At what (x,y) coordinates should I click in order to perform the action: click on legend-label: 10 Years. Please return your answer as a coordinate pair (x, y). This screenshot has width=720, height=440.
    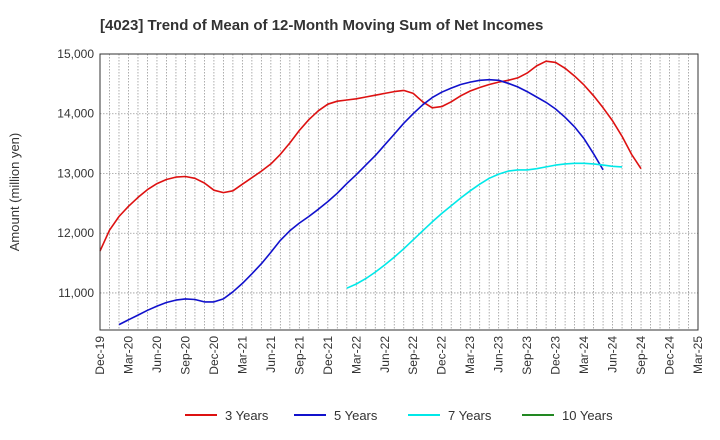
    Looking at the image, I should click on (587, 415).